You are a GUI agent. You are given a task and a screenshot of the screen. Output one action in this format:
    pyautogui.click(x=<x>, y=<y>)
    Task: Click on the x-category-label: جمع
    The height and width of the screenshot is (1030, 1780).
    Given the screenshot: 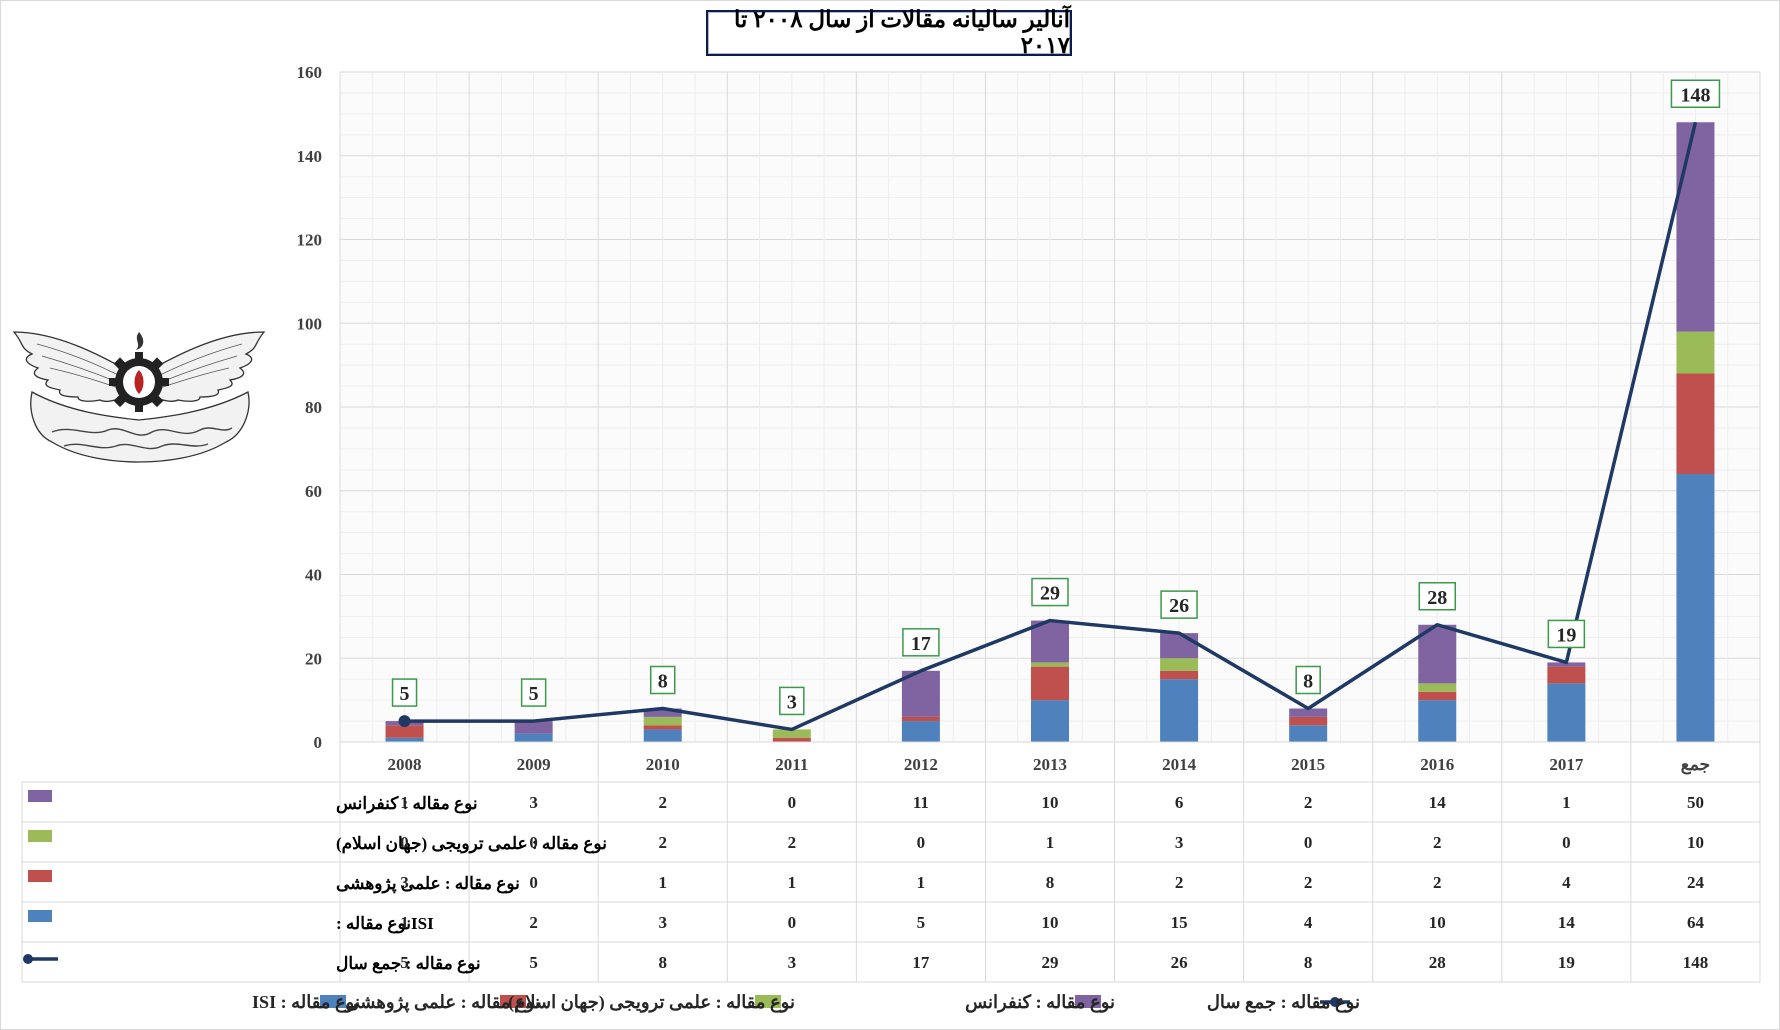 What is the action you would take?
    pyautogui.click(x=1695, y=765)
    